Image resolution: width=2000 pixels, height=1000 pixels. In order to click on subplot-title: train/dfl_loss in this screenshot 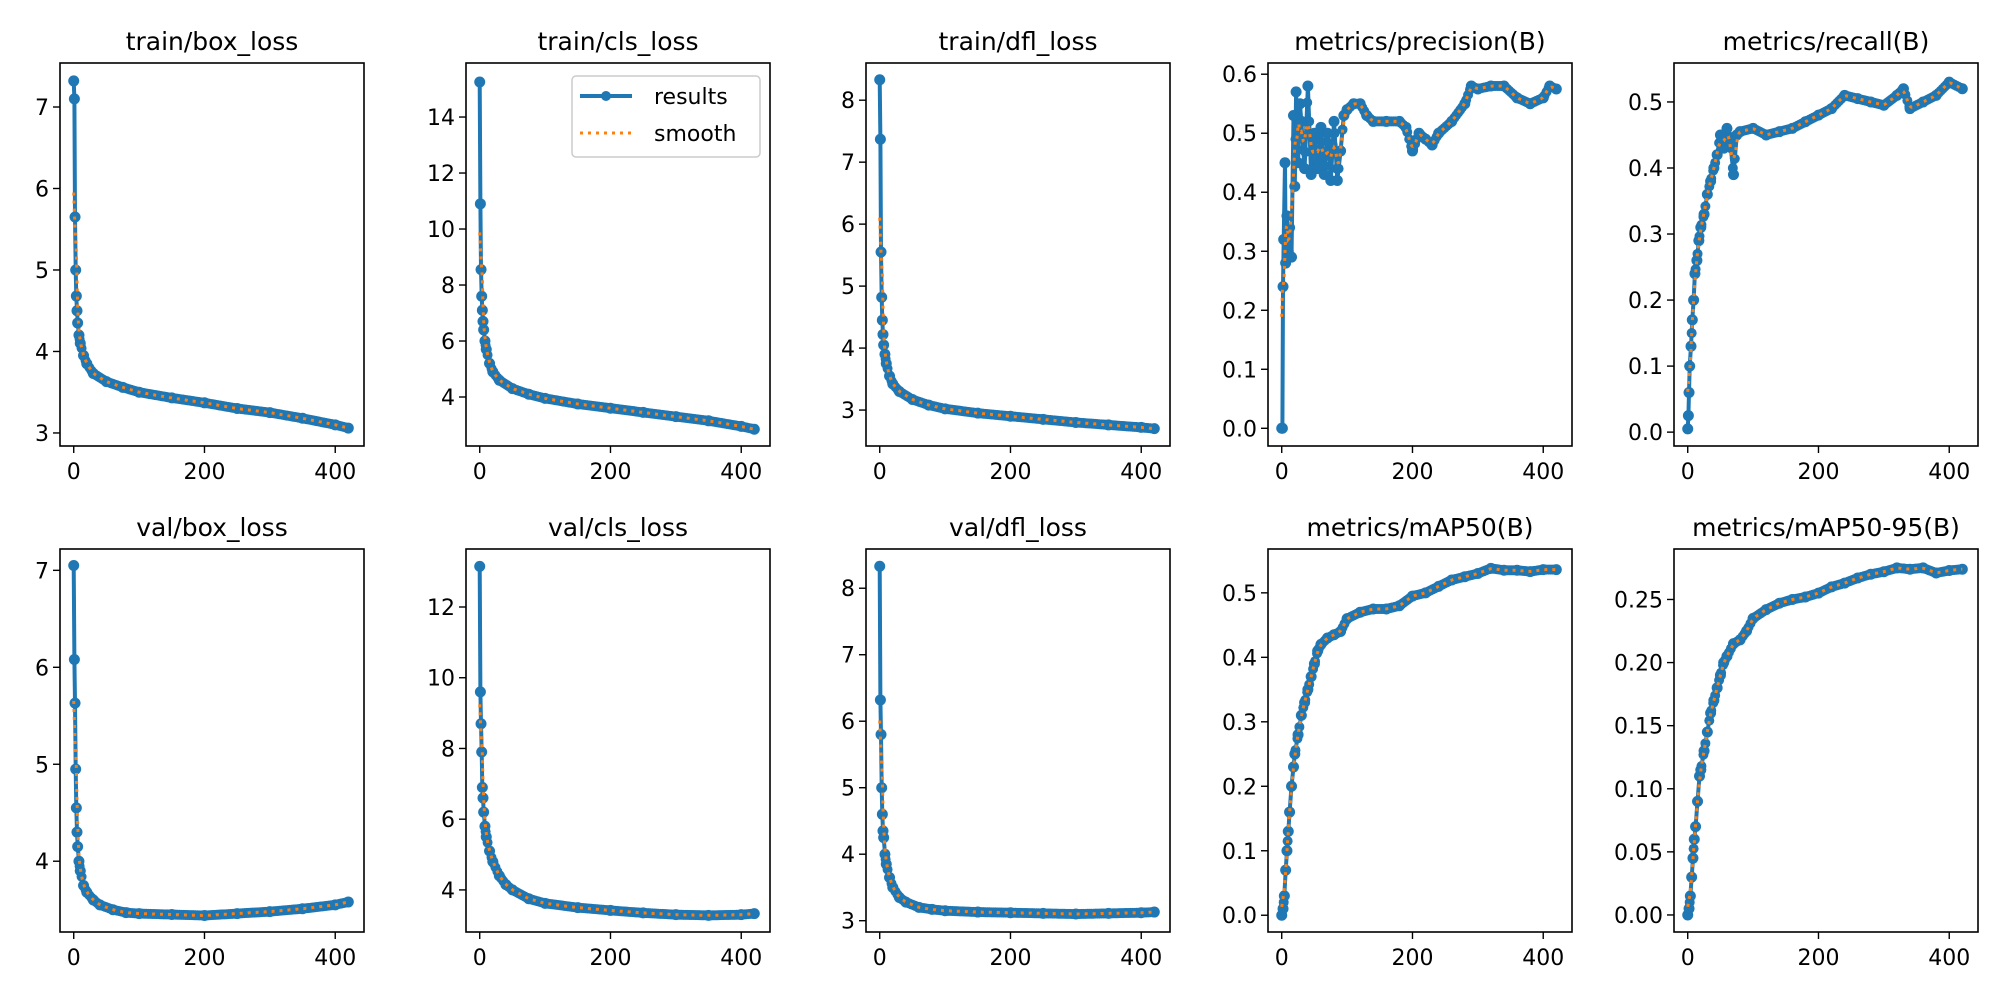, I will do `click(1017, 41)`.